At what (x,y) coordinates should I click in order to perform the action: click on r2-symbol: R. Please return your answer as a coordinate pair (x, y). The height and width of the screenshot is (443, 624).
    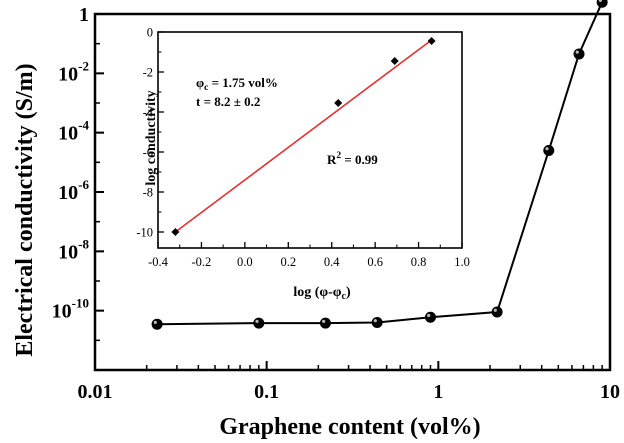
    Looking at the image, I should click on (332, 159).